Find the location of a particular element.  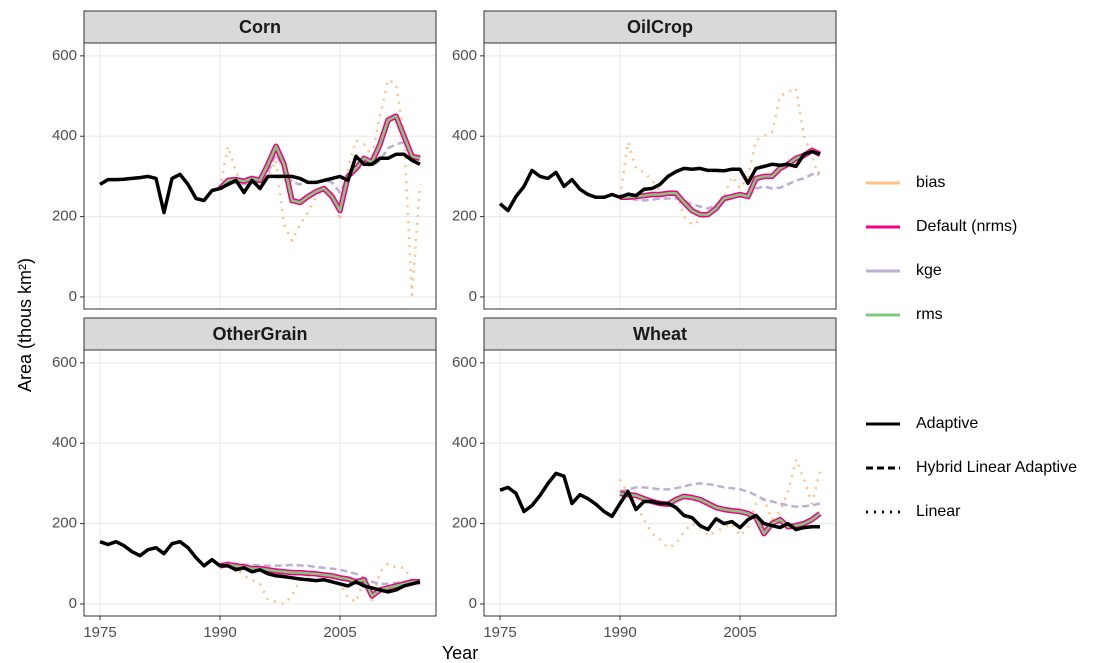

legend-label: kge is located at coordinates (929, 270).